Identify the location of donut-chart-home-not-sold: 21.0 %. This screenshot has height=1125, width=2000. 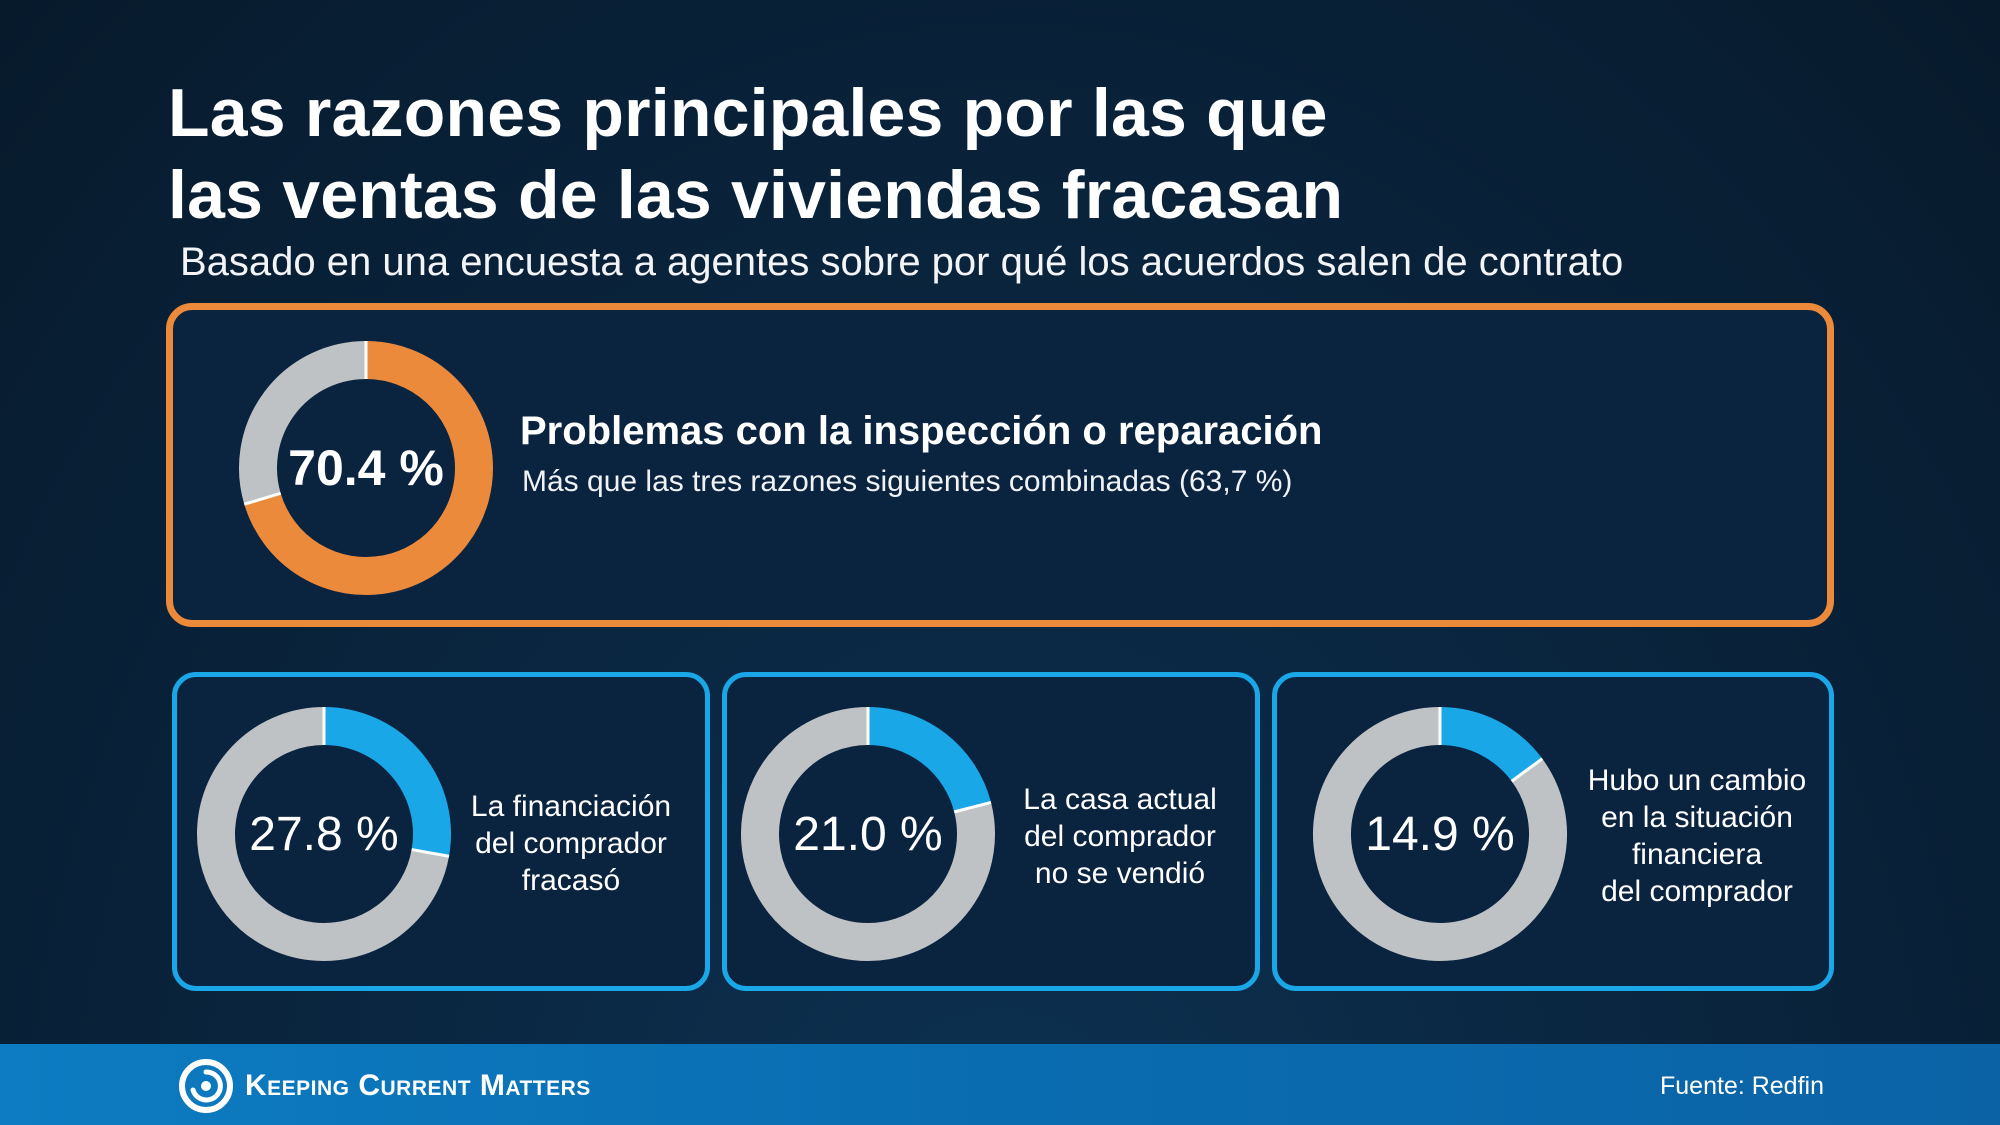
(868, 834).